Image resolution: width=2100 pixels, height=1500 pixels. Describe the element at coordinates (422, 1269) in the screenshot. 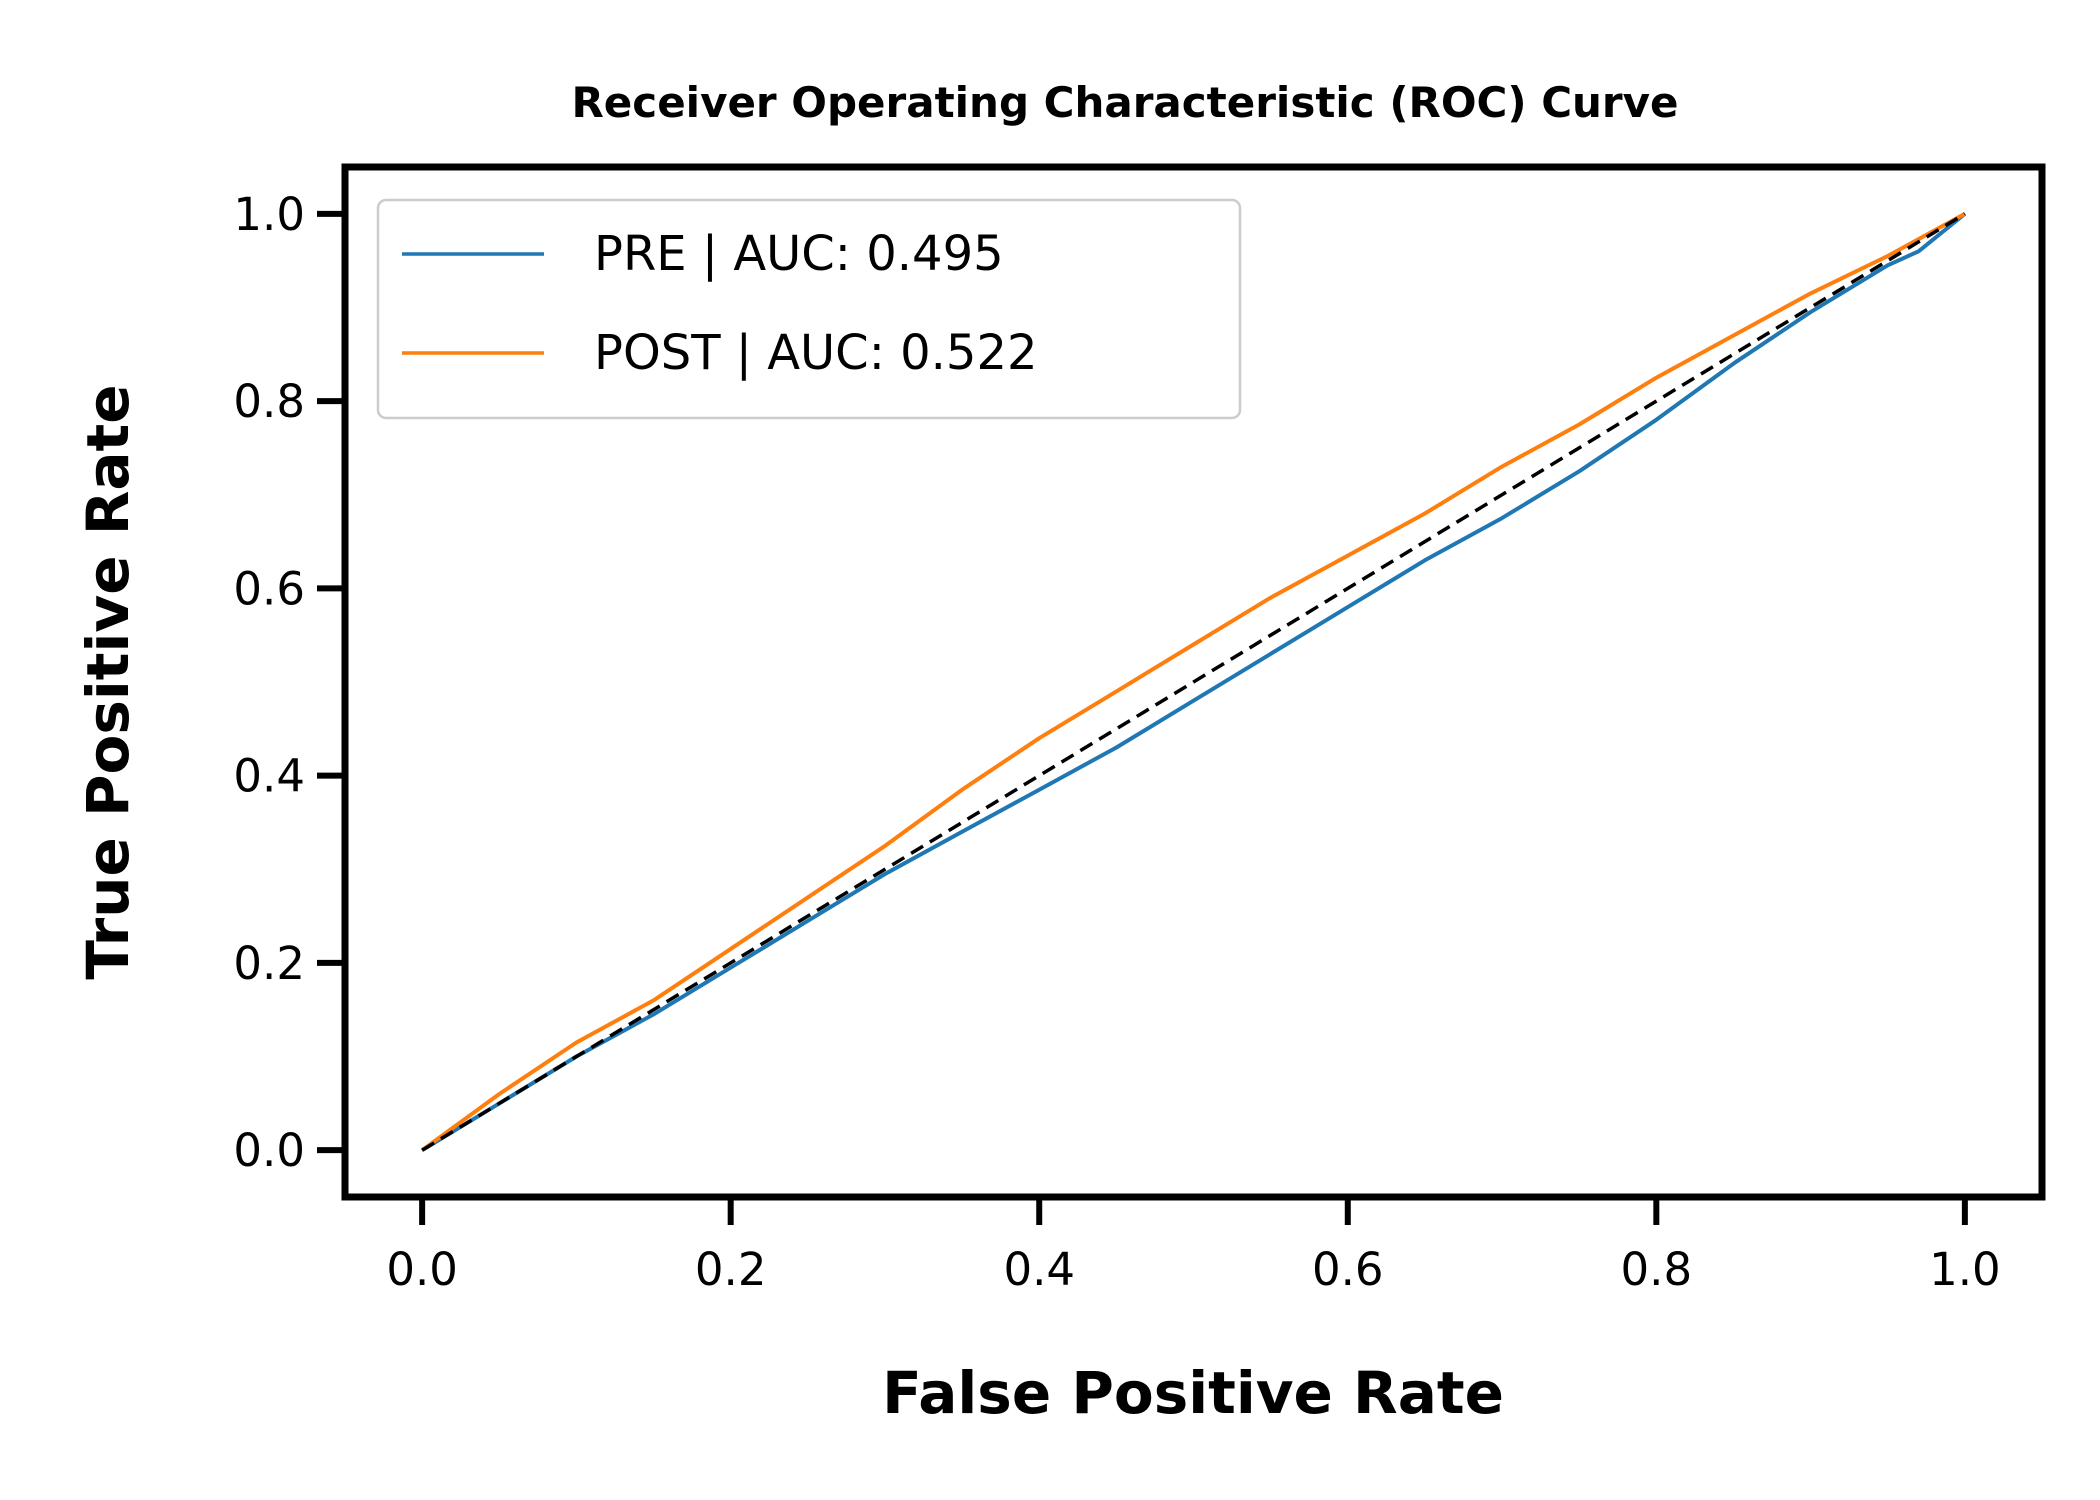

I see `x-tick-label: 0.0` at that location.